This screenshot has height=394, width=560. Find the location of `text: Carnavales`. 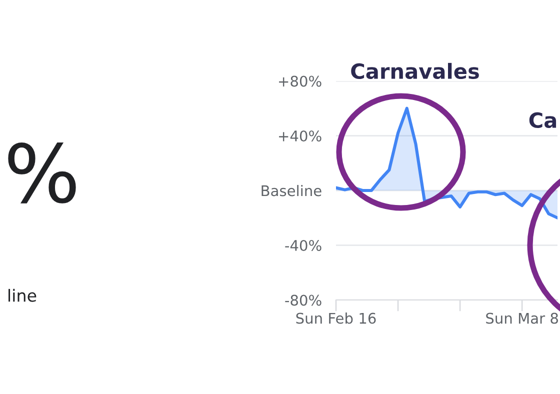

text: Carnavales is located at coordinates (415, 71).